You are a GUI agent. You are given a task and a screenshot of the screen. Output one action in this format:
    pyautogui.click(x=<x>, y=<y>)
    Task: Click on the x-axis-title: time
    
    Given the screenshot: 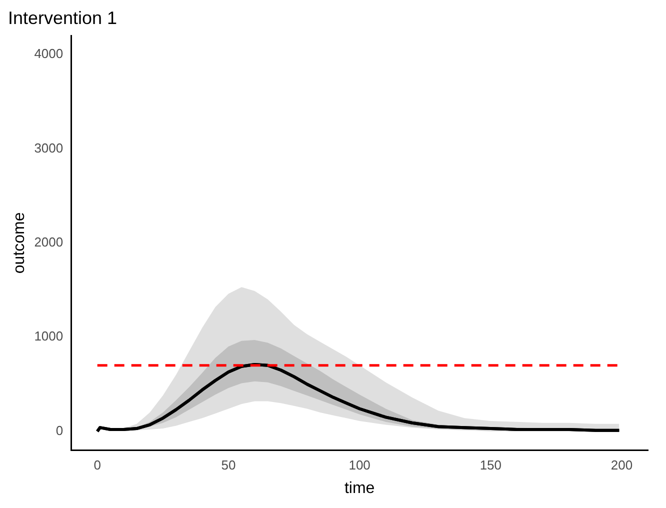 What is the action you would take?
    pyautogui.click(x=359, y=488)
    